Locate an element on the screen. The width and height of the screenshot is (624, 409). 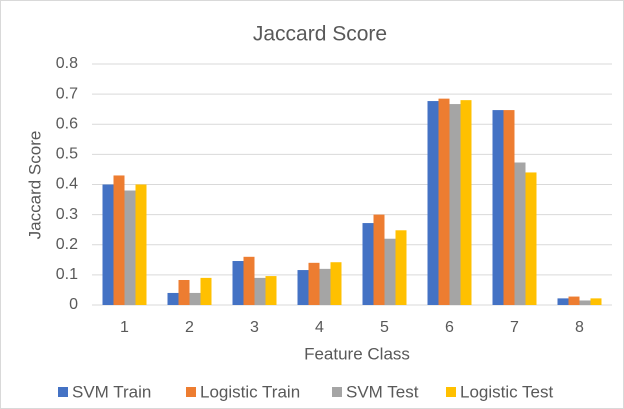
legend-label: SVM Train is located at coordinates (111, 391).